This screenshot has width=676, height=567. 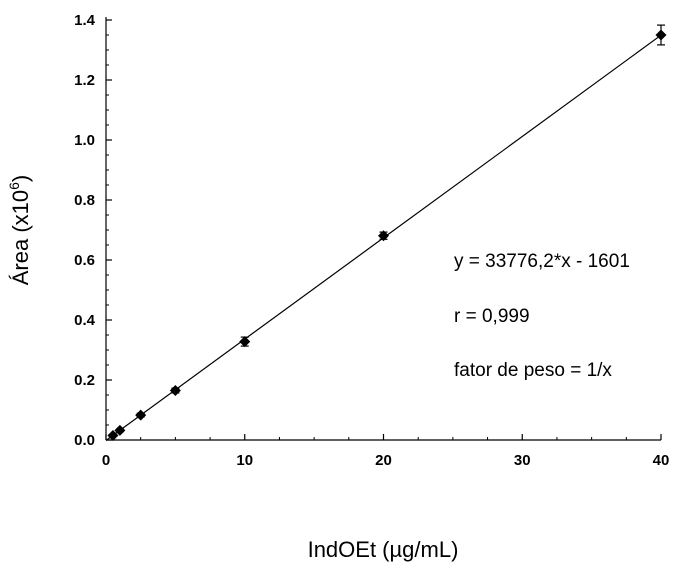 I want to click on y-axis-label-exponent: 6, so click(x=14, y=186).